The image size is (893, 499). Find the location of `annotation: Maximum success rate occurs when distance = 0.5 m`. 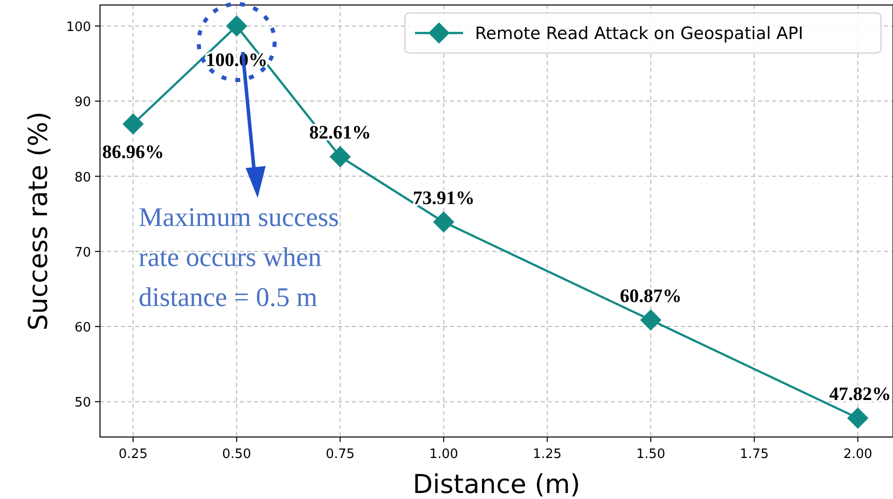

annotation: Maximum success rate occurs when distance = 0.5 m is located at coordinates (238, 257).